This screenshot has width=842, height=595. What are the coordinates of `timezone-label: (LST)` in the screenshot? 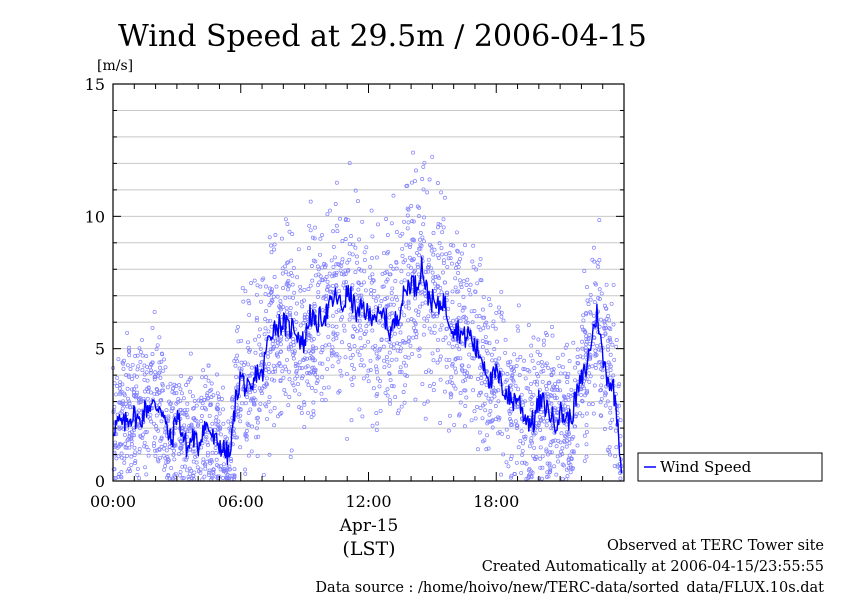 It's located at (368, 549).